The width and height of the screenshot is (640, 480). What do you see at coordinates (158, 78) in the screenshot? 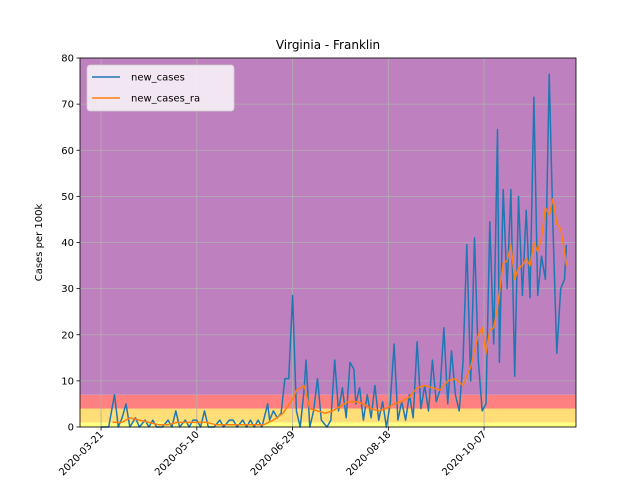
I see `legend-label-new-cases: new_cases` at bounding box center [158, 78].